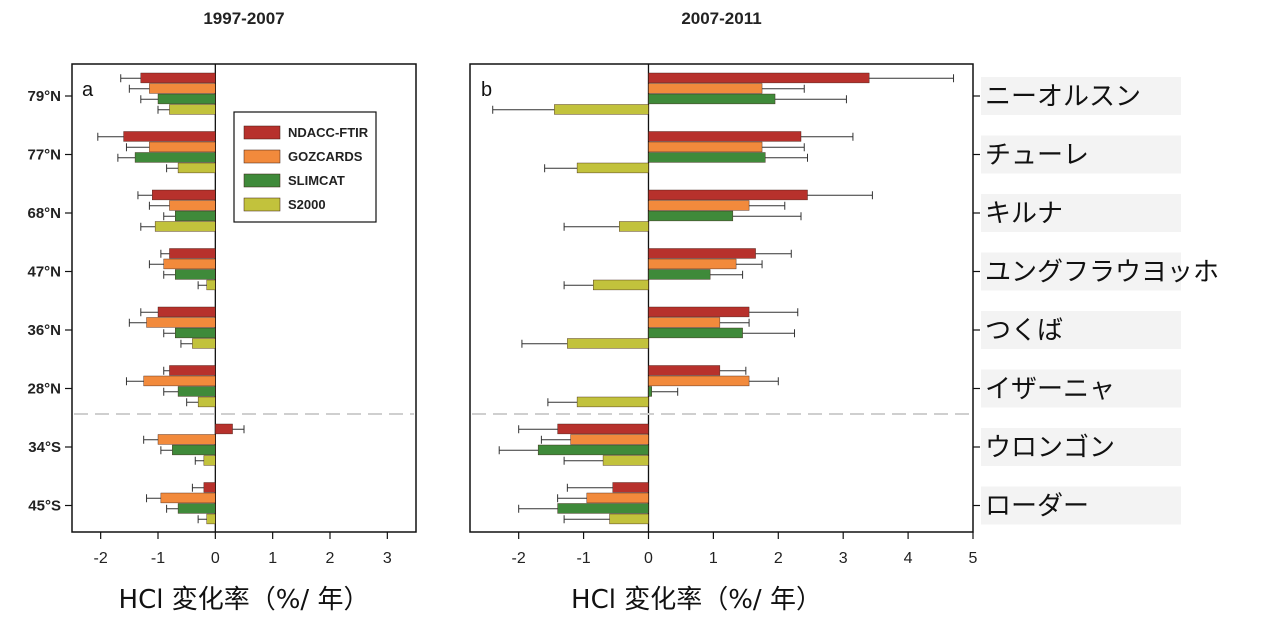 This screenshot has height=622, width=1277. Describe the element at coordinates (44, 389) in the screenshot. I see `category-label: 28°N` at that location.